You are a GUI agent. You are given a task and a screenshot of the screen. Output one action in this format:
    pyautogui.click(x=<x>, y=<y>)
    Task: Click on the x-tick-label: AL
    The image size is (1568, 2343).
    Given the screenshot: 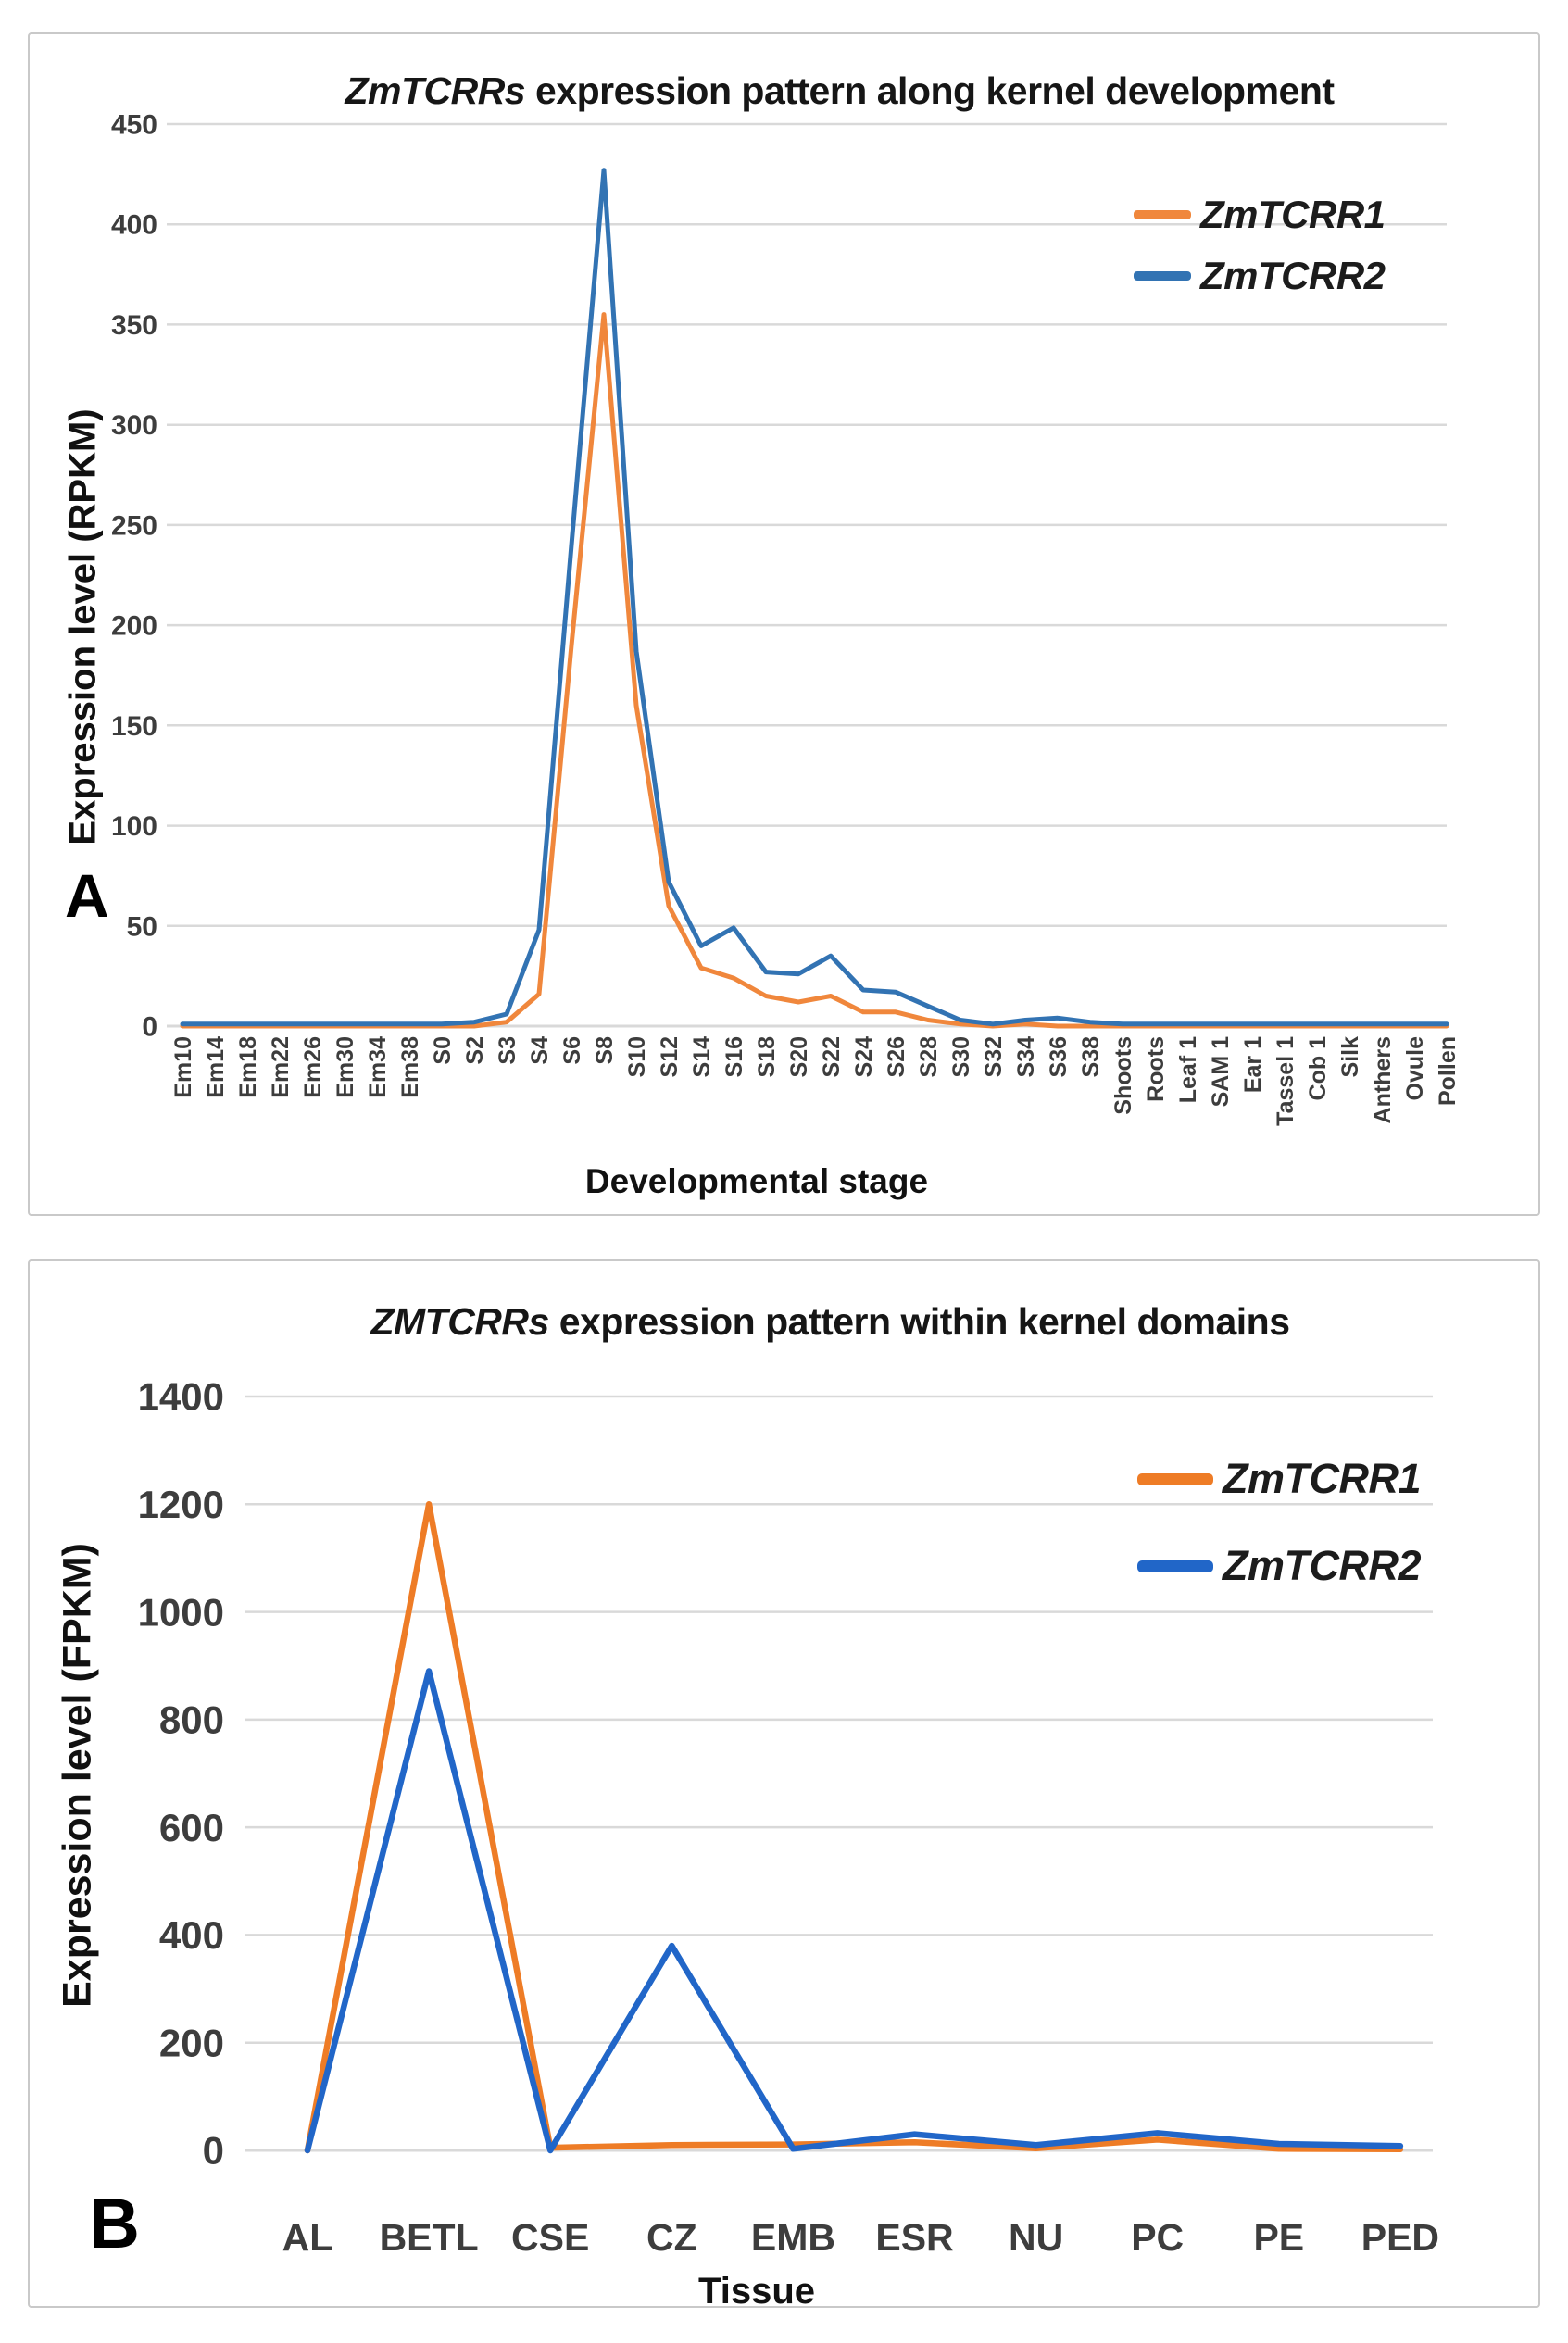 What is the action you would take?
    pyautogui.click(x=308, y=2237)
    